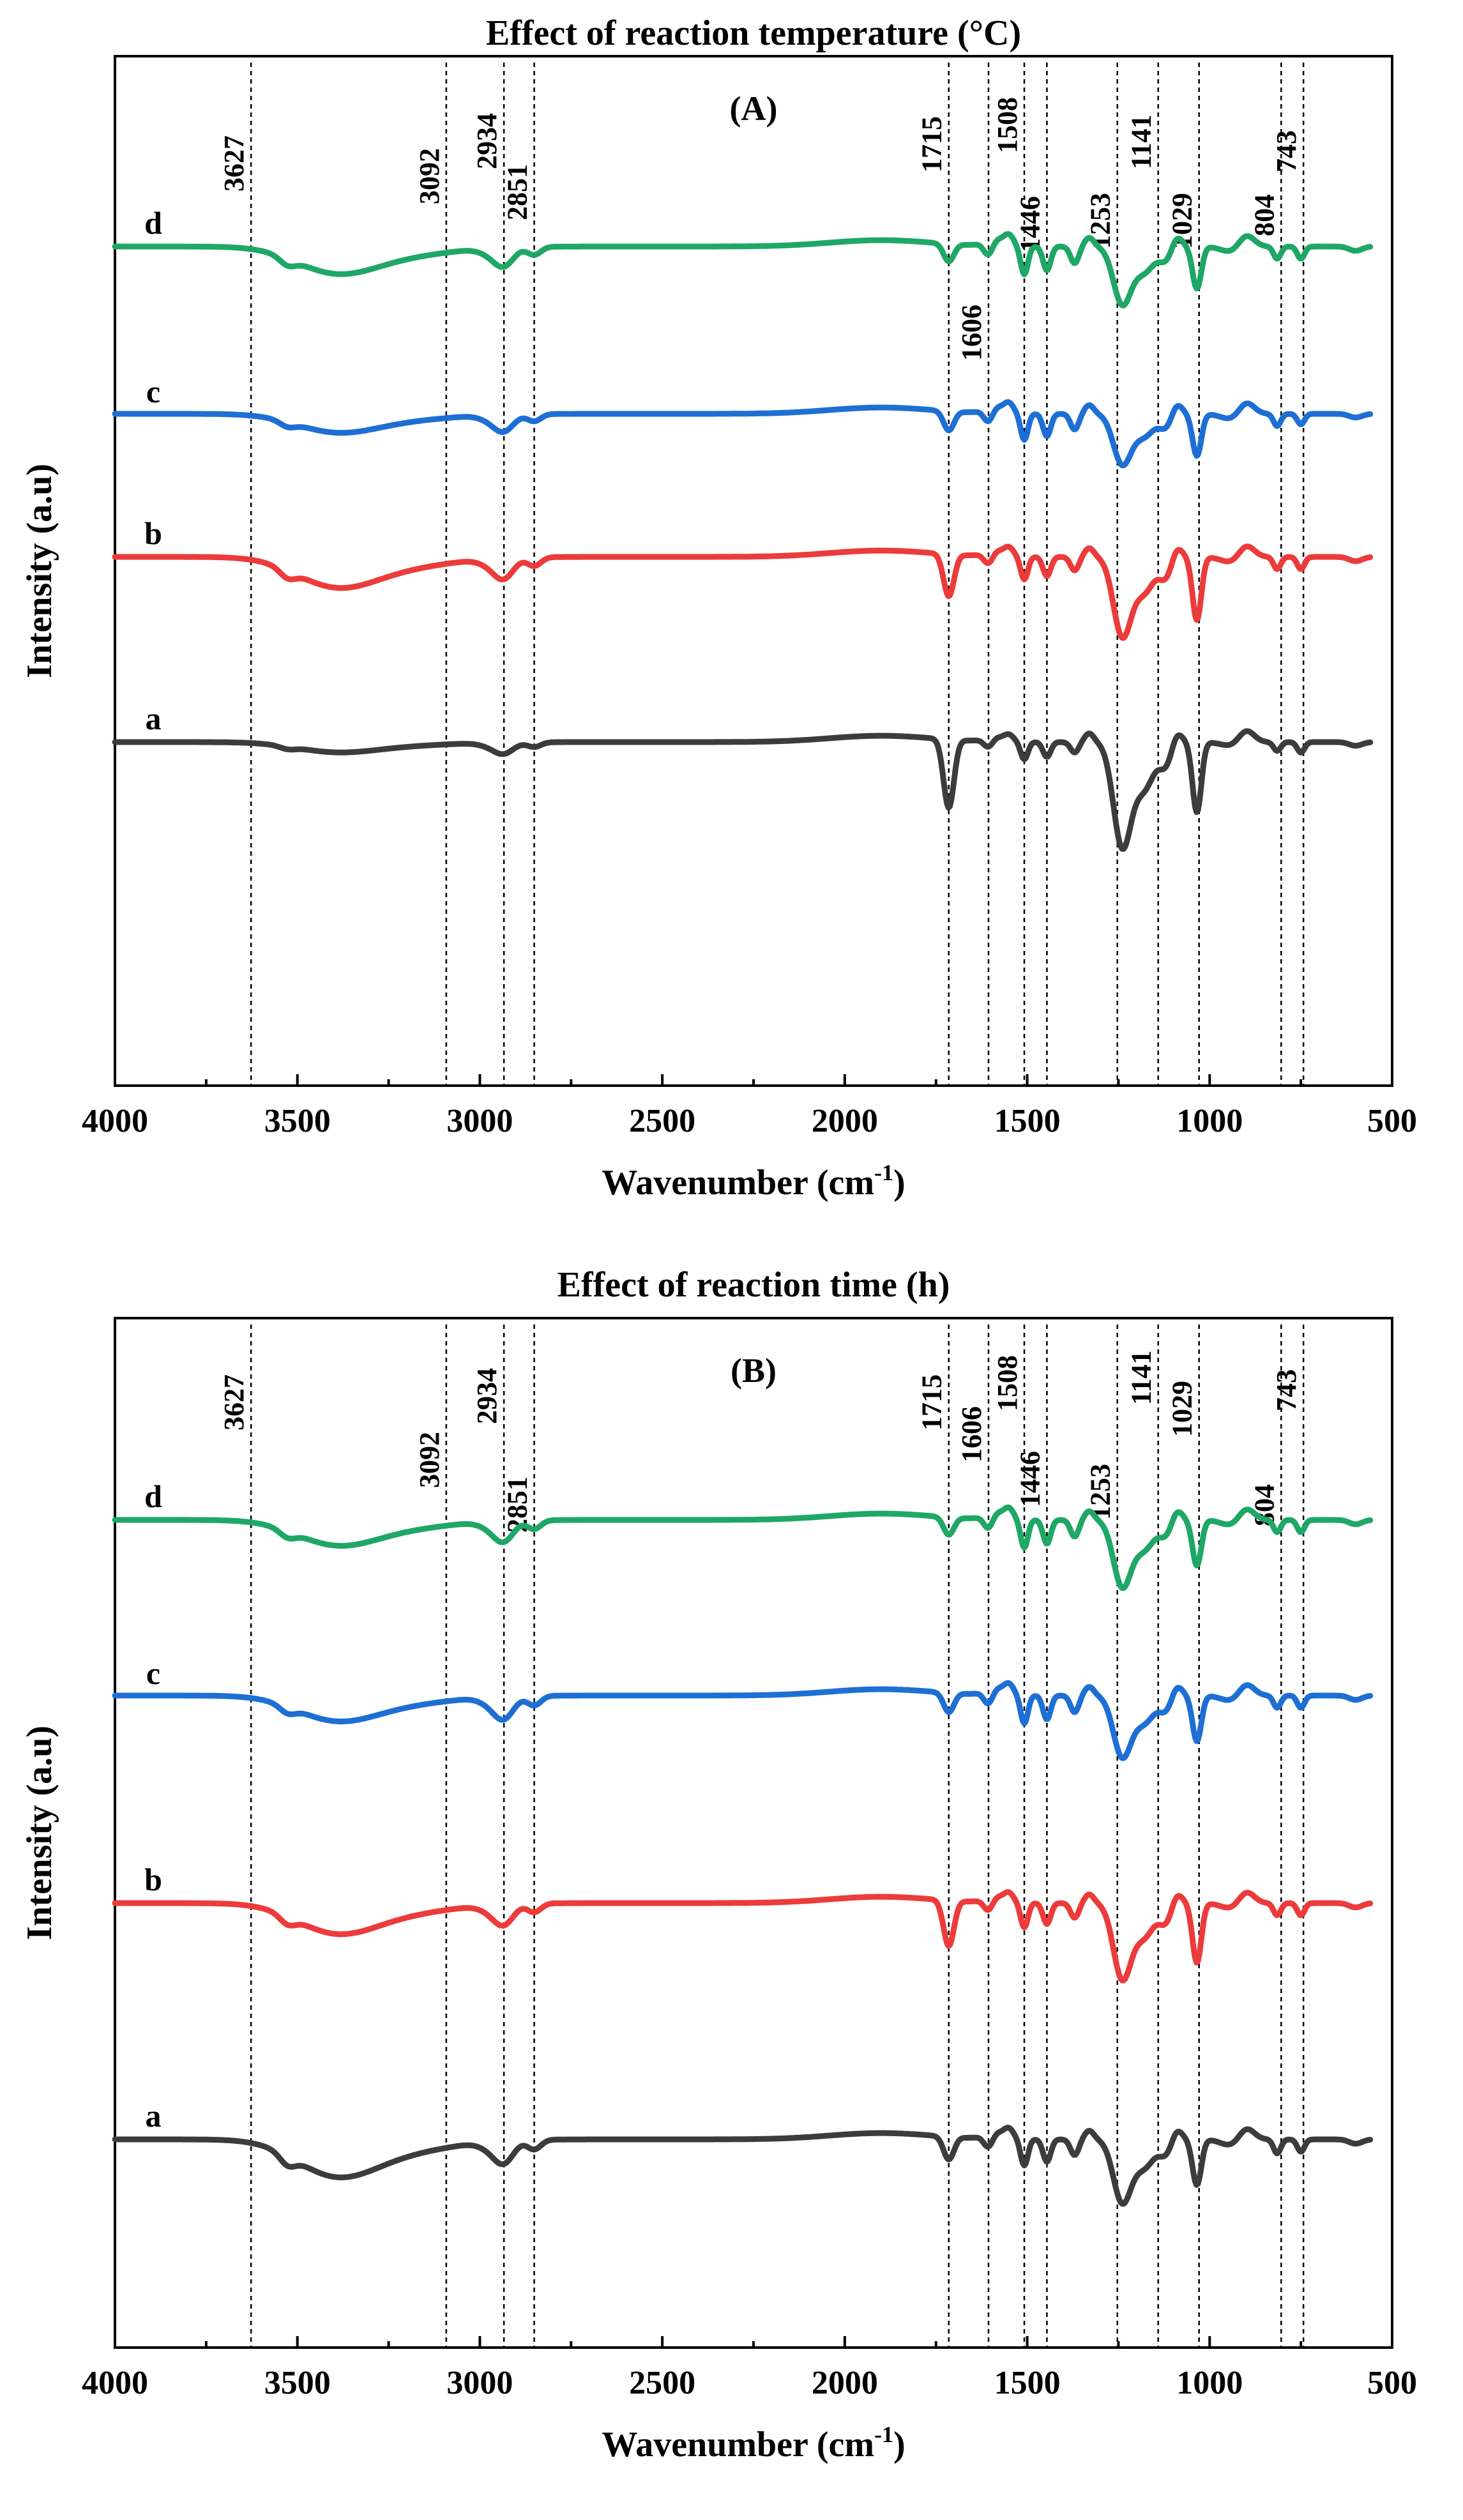  I want to click on panel-b-x-tick-label: 2500, so click(662, 2383).